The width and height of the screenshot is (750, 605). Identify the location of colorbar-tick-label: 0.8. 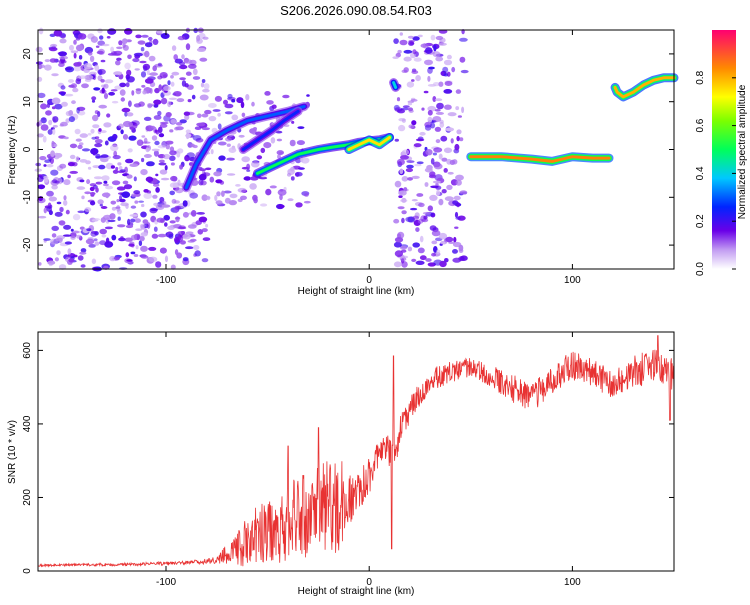
(700, 77).